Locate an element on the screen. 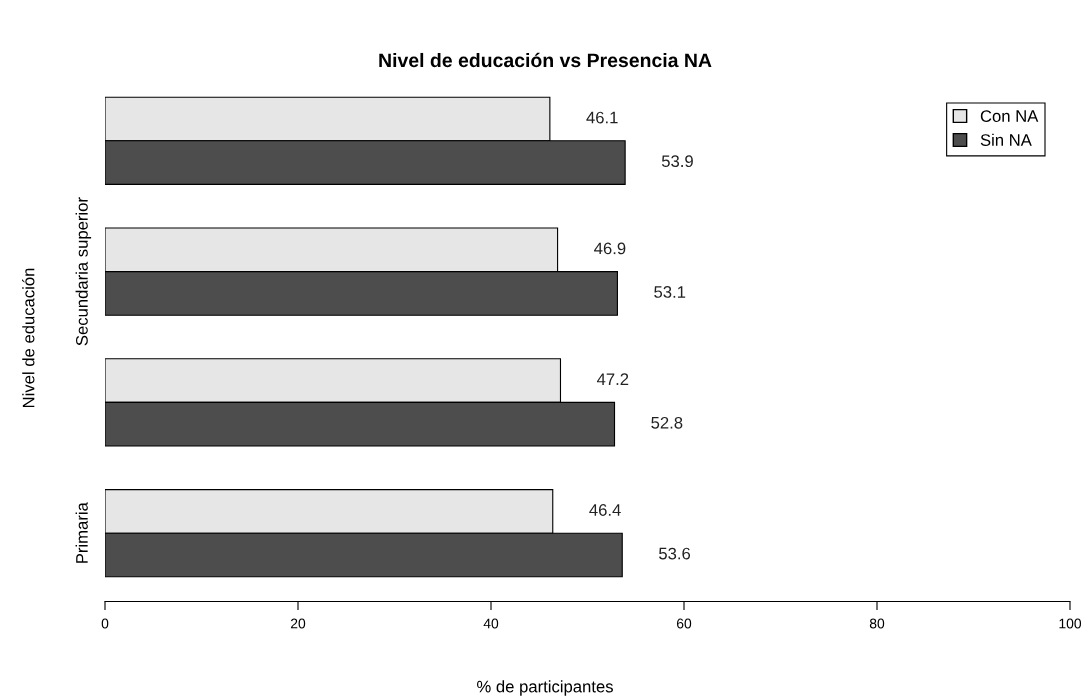 The height and width of the screenshot is (696, 1090). legend-label: Sin NA is located at coordinates (1006, 139).